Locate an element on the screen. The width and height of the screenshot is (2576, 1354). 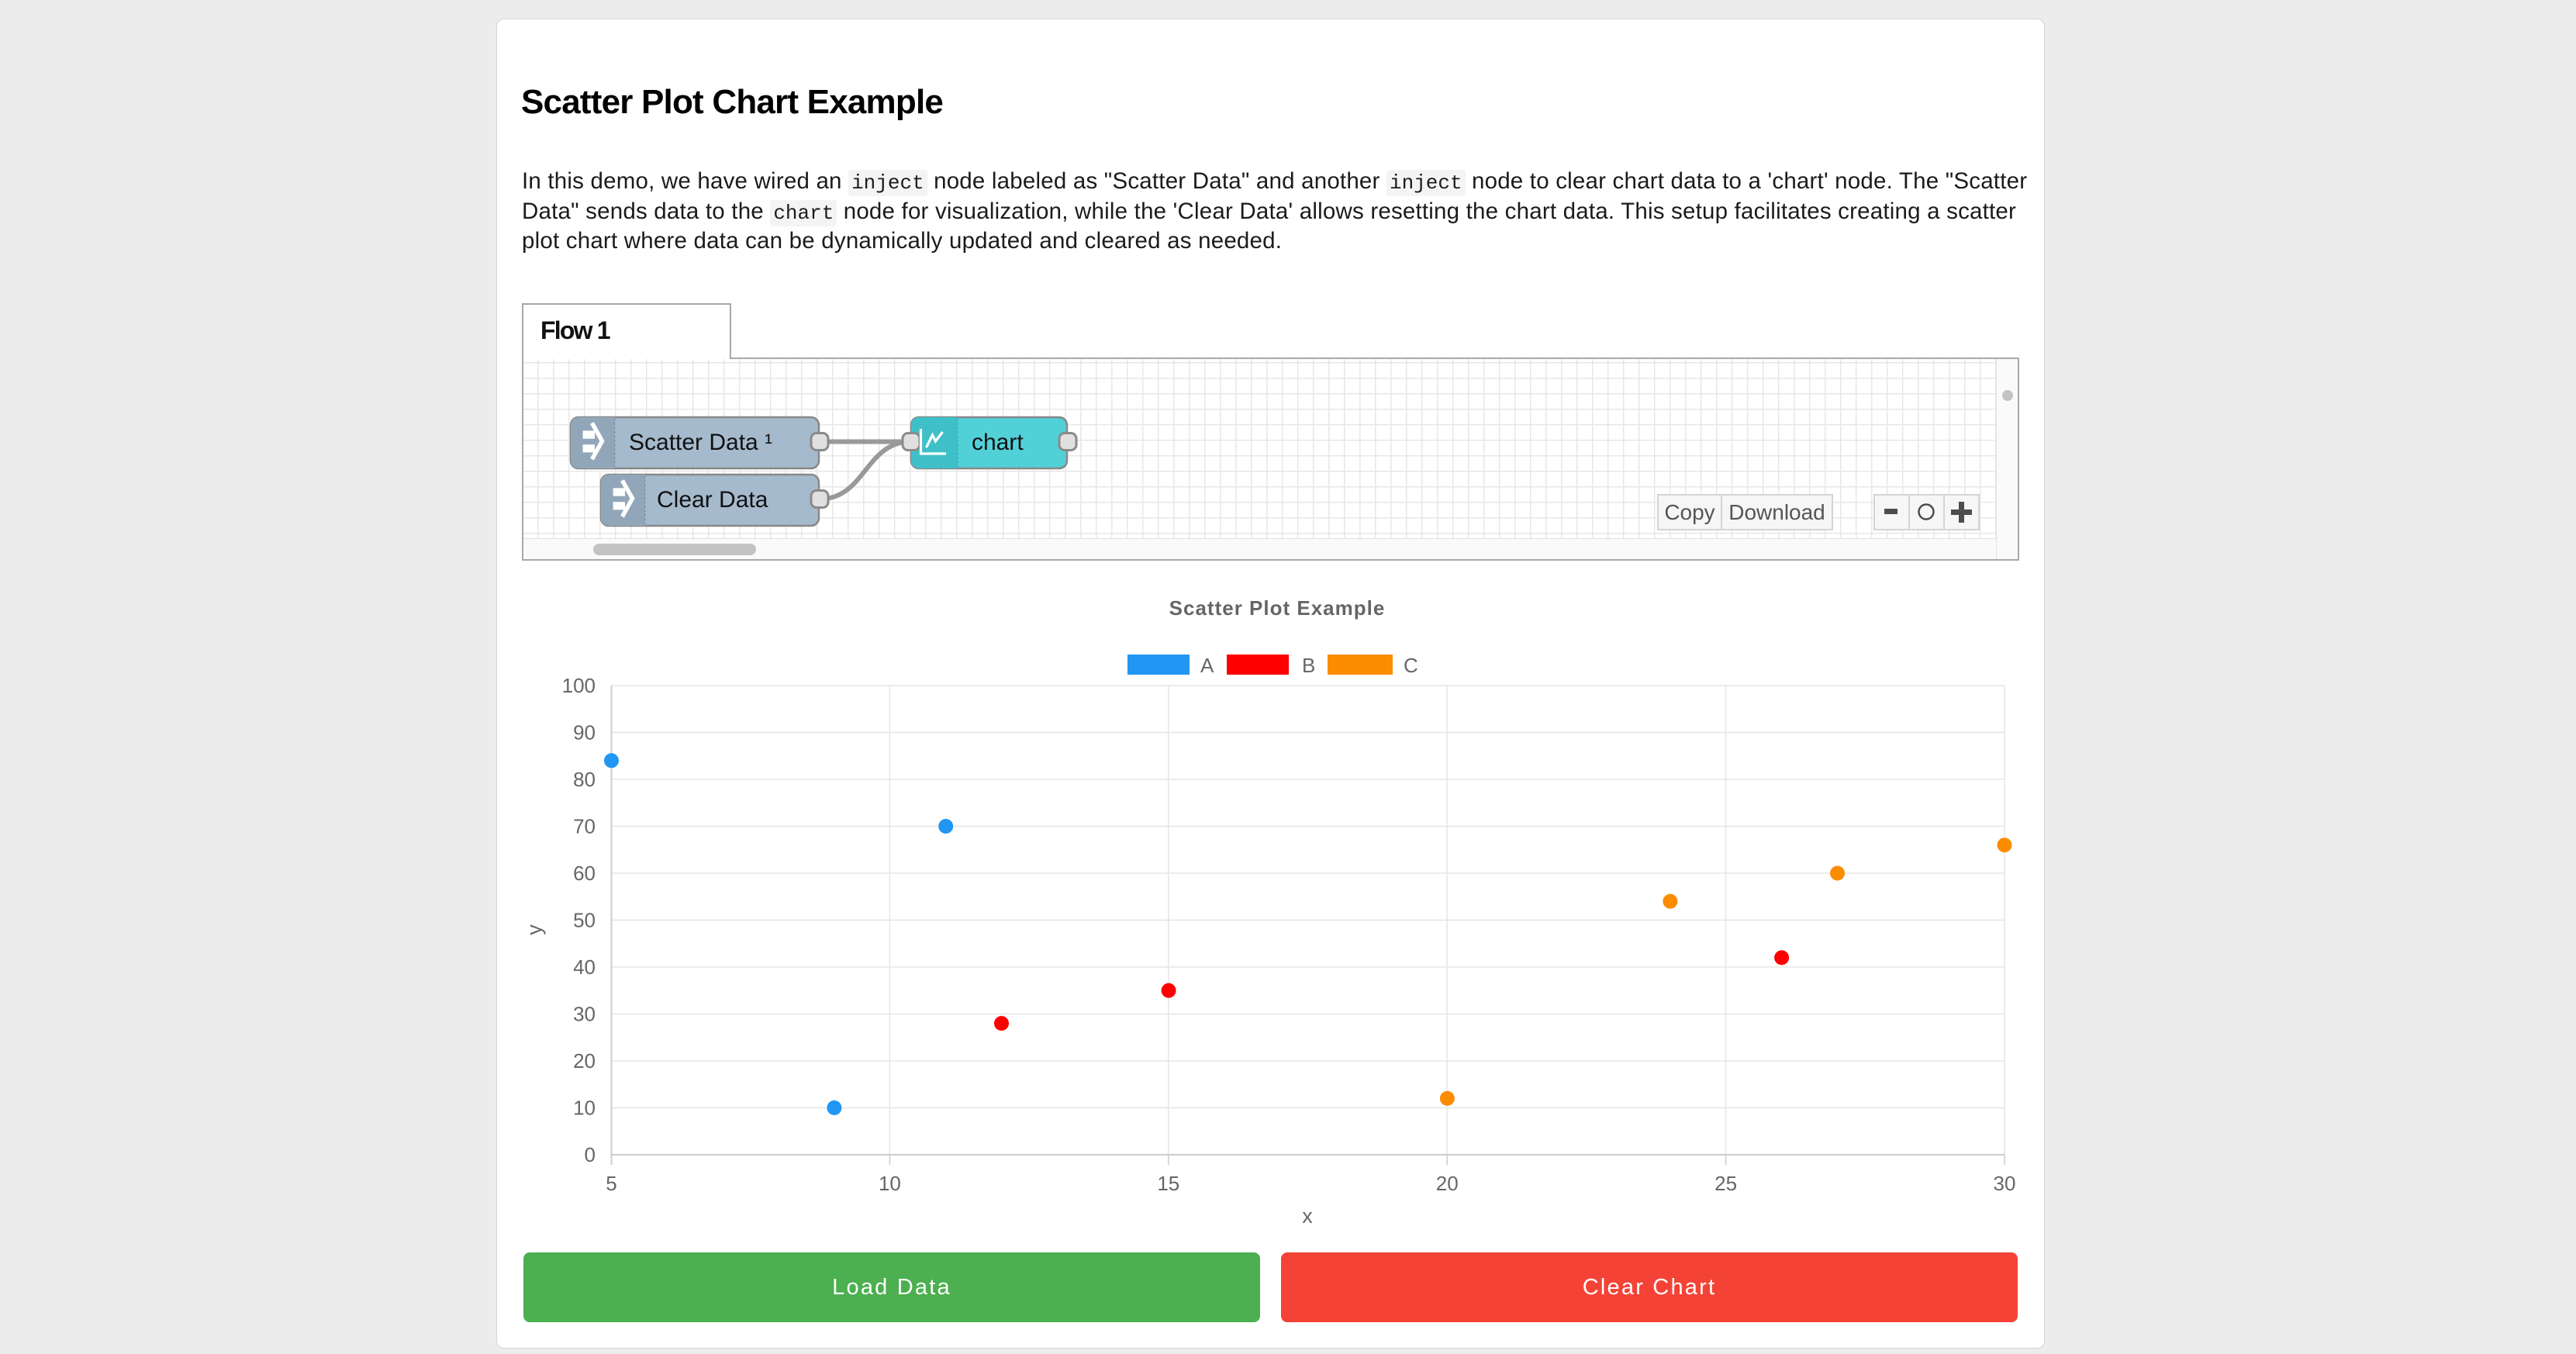
svg-text: 50 is located at coordinates (585, 920).